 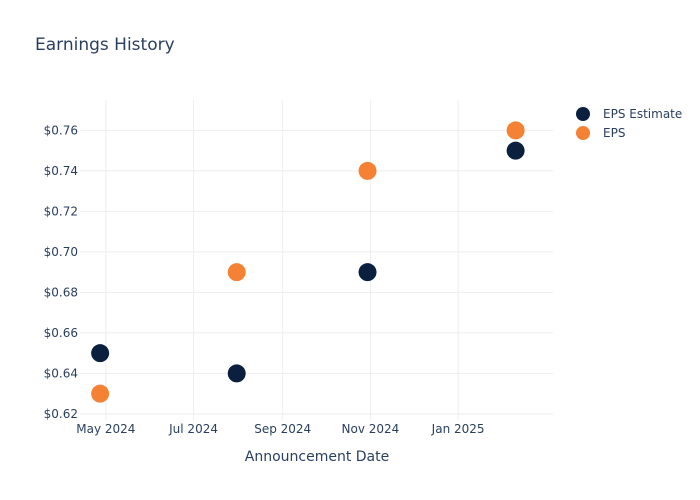 I want to click on legend-label-eps: EPS, so click(x=614, y=133).